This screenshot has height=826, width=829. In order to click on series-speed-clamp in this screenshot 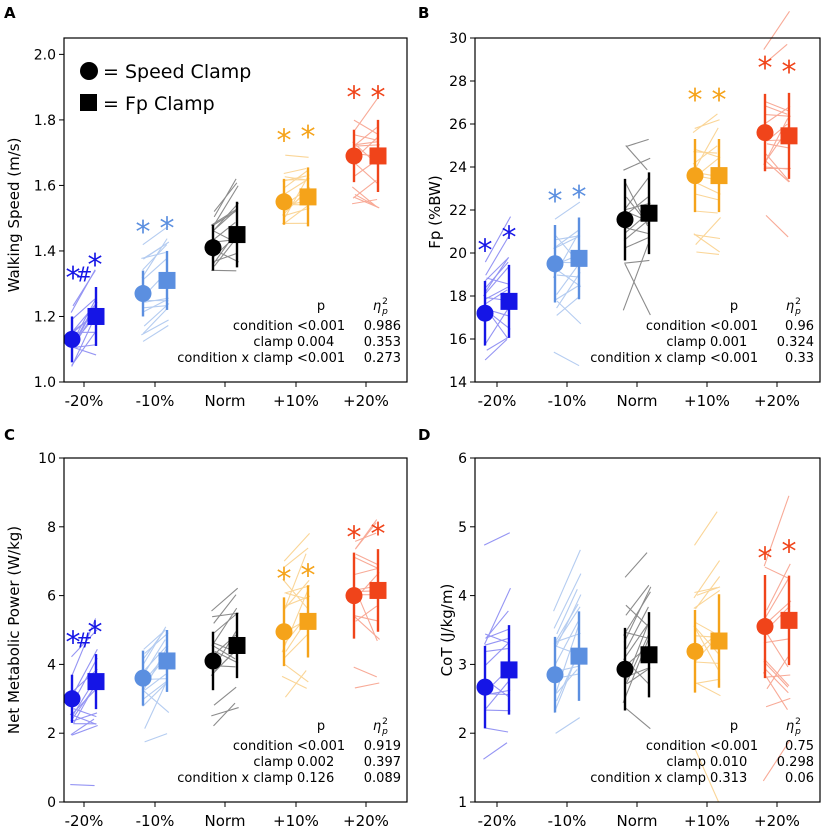, I will do `click(213, 246)`.